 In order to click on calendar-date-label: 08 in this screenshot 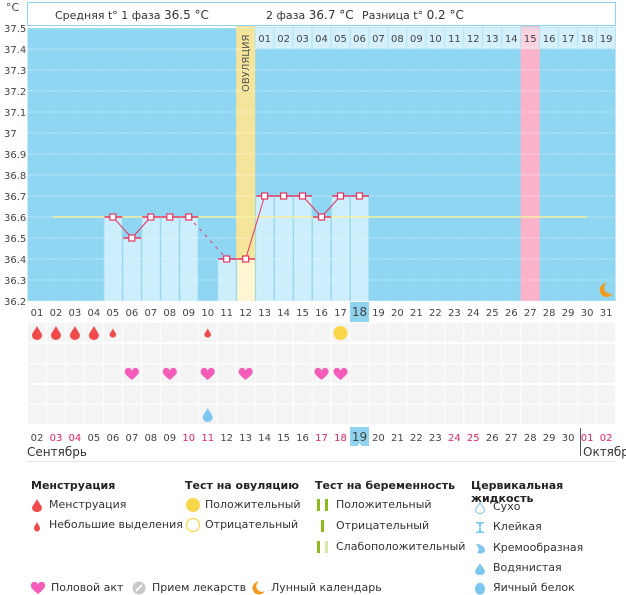, I will do `click(150, 438)`.